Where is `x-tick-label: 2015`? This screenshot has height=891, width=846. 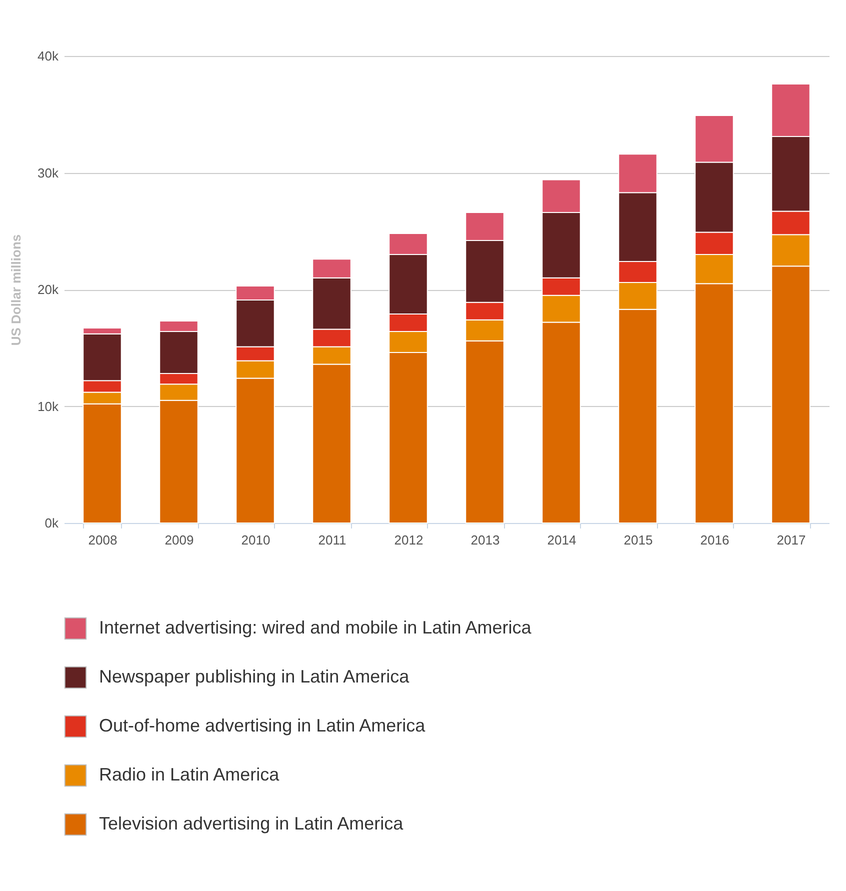 x-tick-label: 2015 is located at coordinates (638, 540).